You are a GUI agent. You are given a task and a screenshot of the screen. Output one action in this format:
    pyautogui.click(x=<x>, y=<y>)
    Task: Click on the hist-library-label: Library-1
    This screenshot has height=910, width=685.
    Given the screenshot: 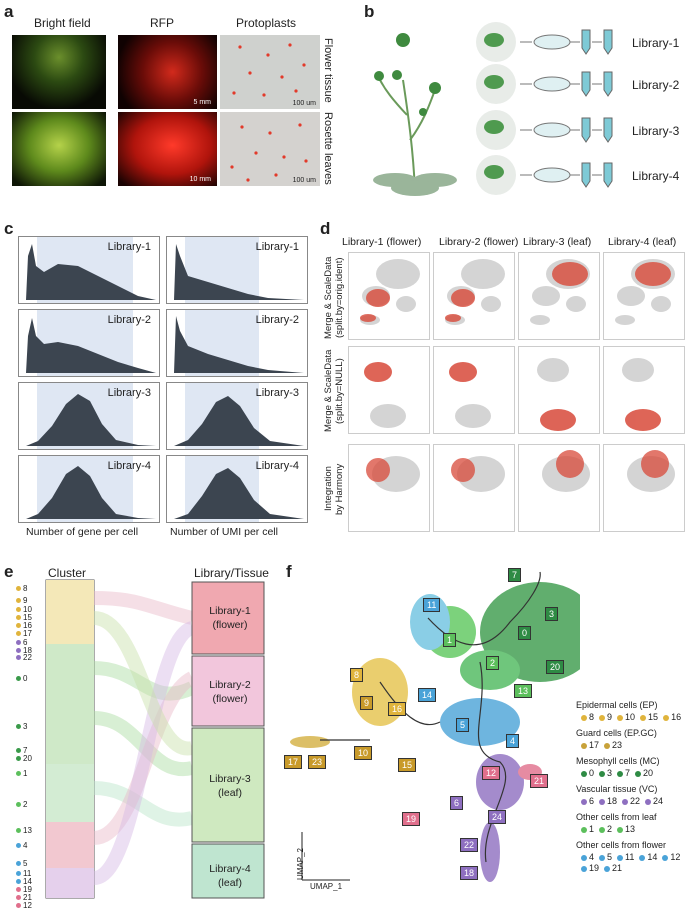 What is the action you would take?
    pyautogui.click(x=277, y=247)
    